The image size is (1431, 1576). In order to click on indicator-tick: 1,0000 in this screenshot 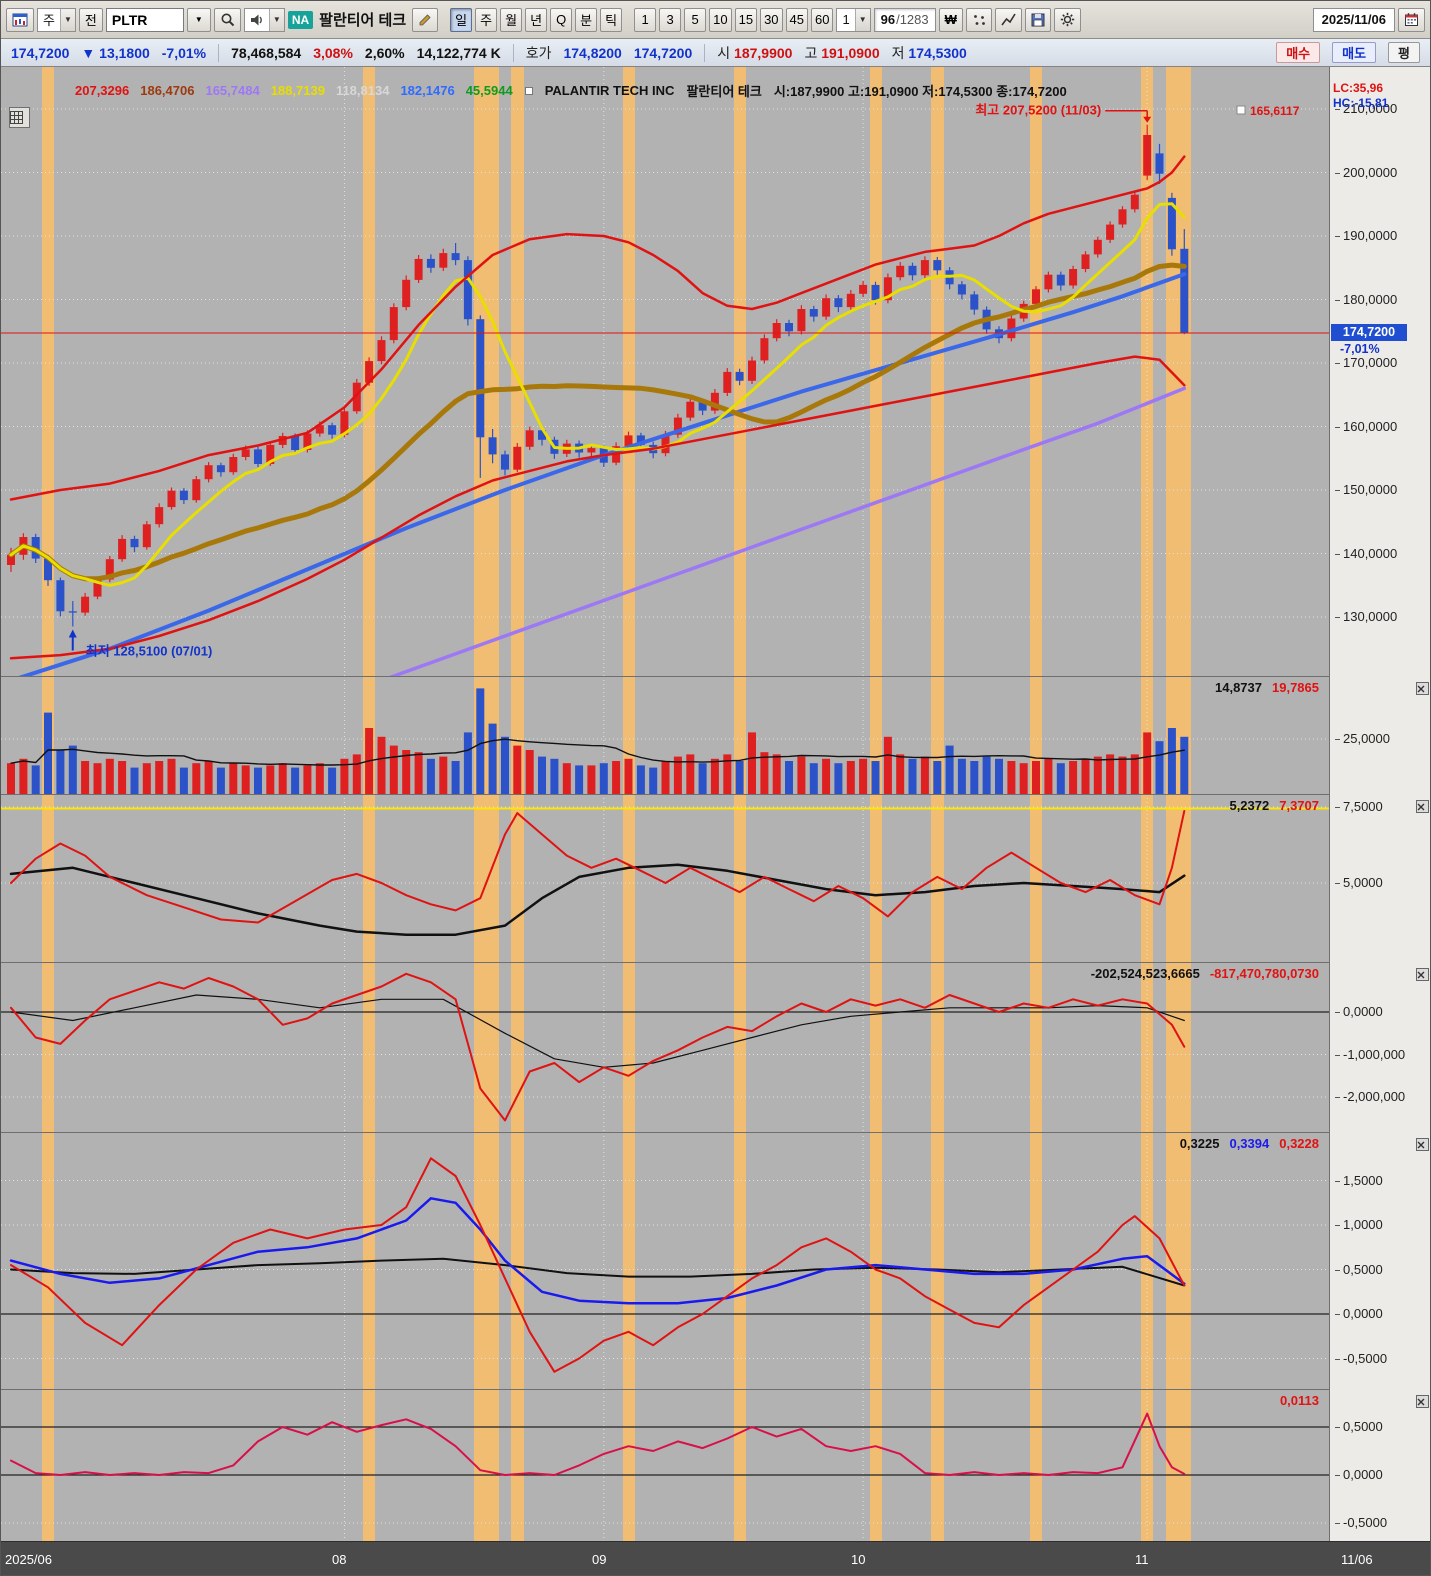, I will do `click(1359, 1224)`.